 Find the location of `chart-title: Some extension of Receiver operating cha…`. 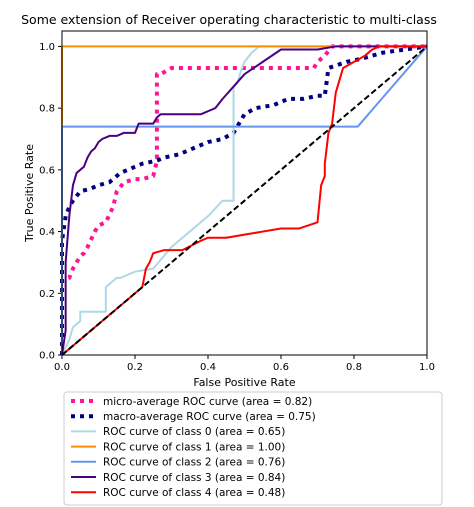

chart-title: Some extension of Receiver operating cha… is located at coordinates (229, 19).